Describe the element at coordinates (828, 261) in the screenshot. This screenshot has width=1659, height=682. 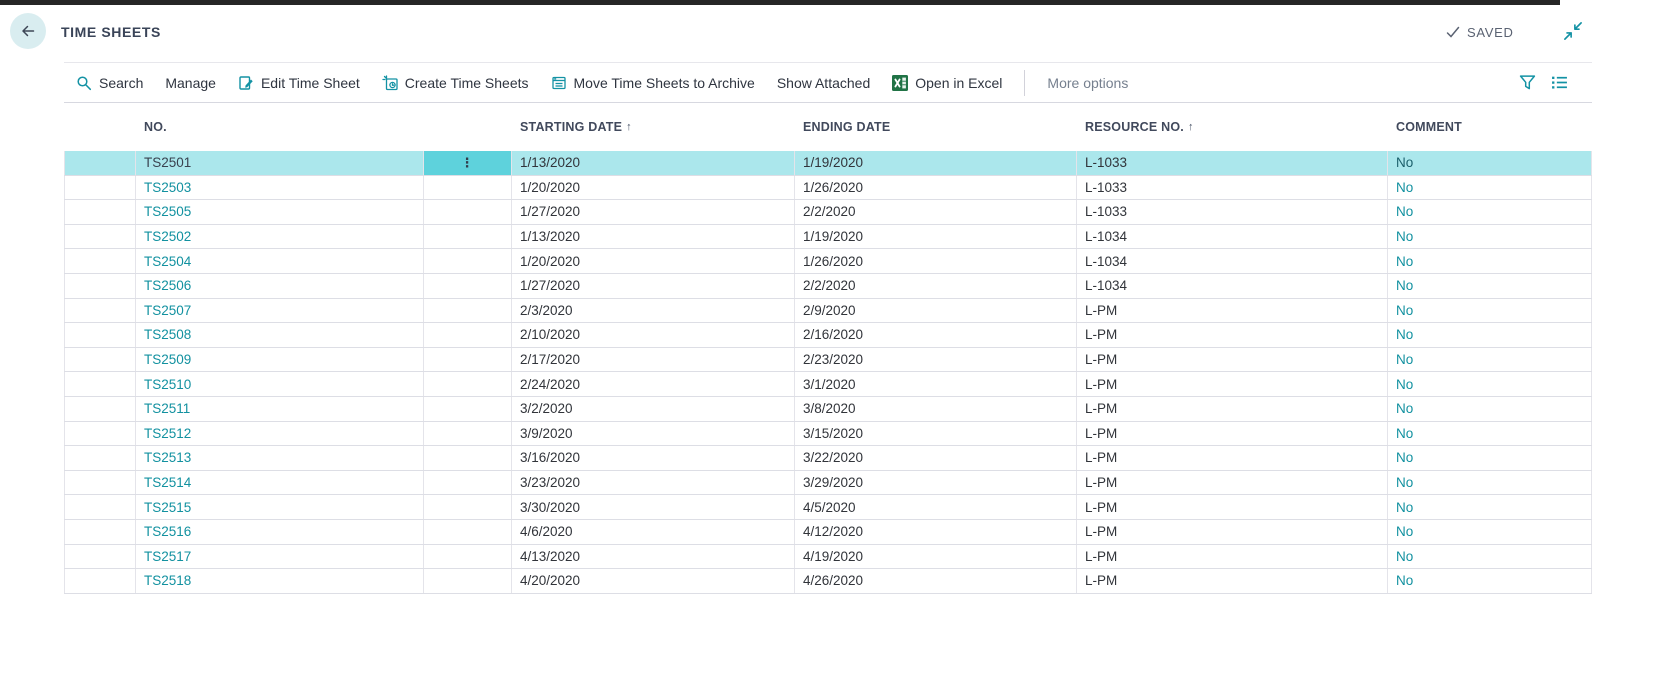
I see `table-row: TS2504 1/20/2020 1/26/2020 L-1034 No` at that location.